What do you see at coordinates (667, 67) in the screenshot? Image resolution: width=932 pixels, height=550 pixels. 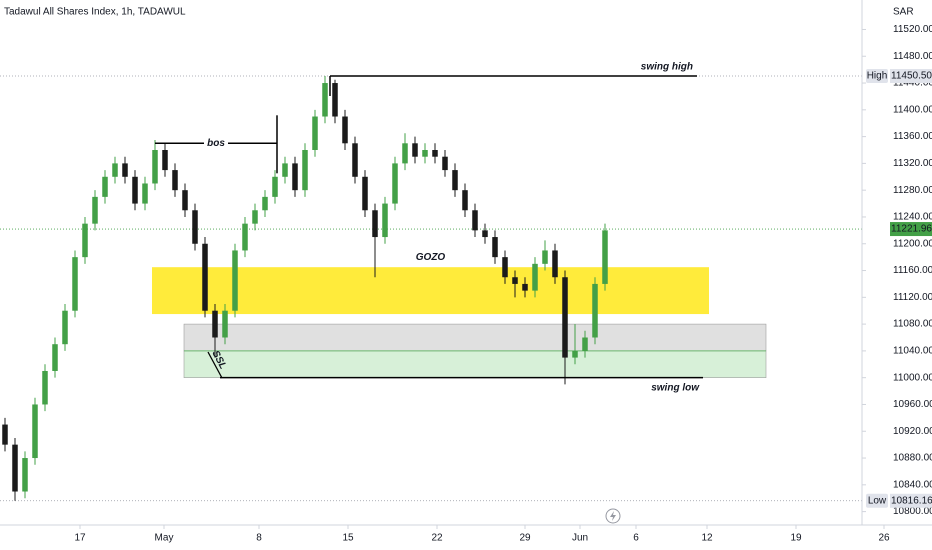 I see `level-label: swing high` at bounding box center [667, 67].